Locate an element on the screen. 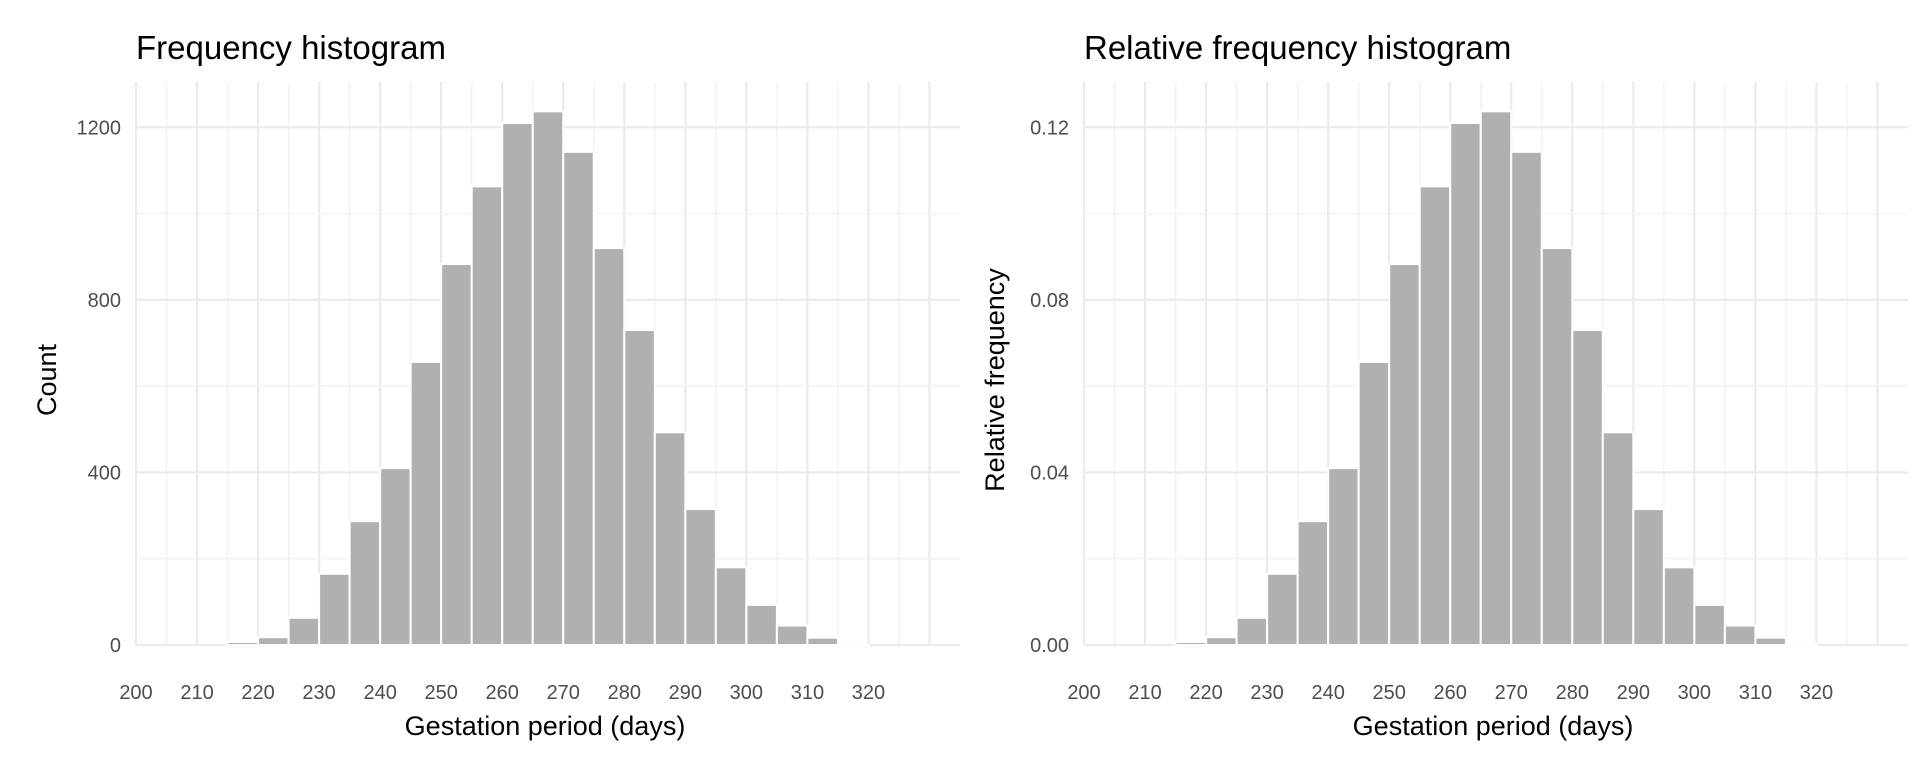 The width and height of the screenshot is (1920, 768). y-tick-label: 400 is located at coordinates (104, 473).